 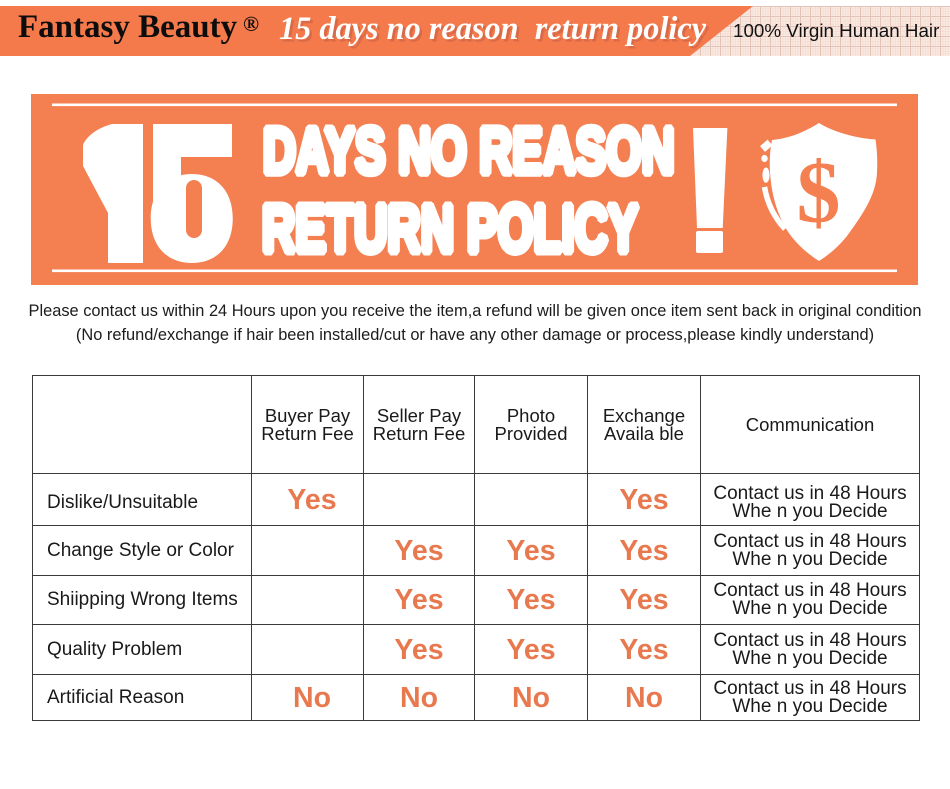 What do you see at coordinates (450, 229) in the screenshot?
I see `svg-text: RETURN POLICY` at bounding box center [450, 229].